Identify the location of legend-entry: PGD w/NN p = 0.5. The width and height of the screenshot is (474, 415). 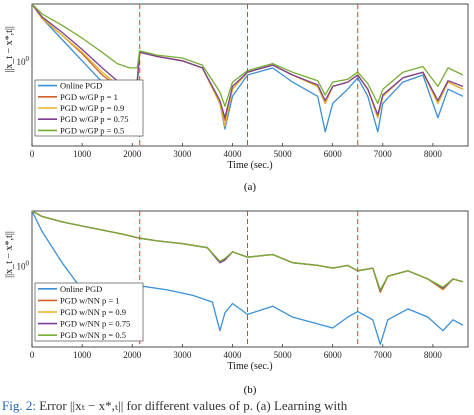
(93, 335).